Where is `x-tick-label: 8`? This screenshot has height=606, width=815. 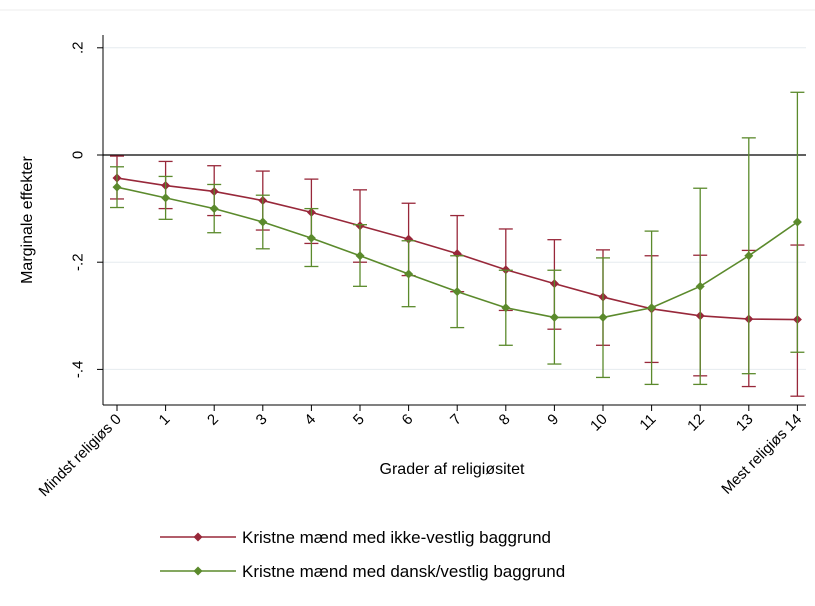
x-tick-label: 8 is located at coordinates (505, 420).